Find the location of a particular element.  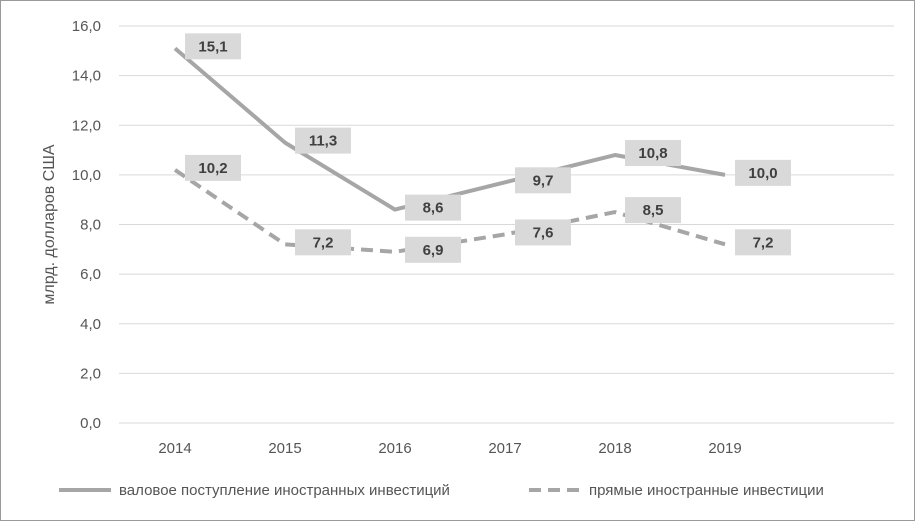

y-tick-label: 2,0 is located at coordinates (90, 373).